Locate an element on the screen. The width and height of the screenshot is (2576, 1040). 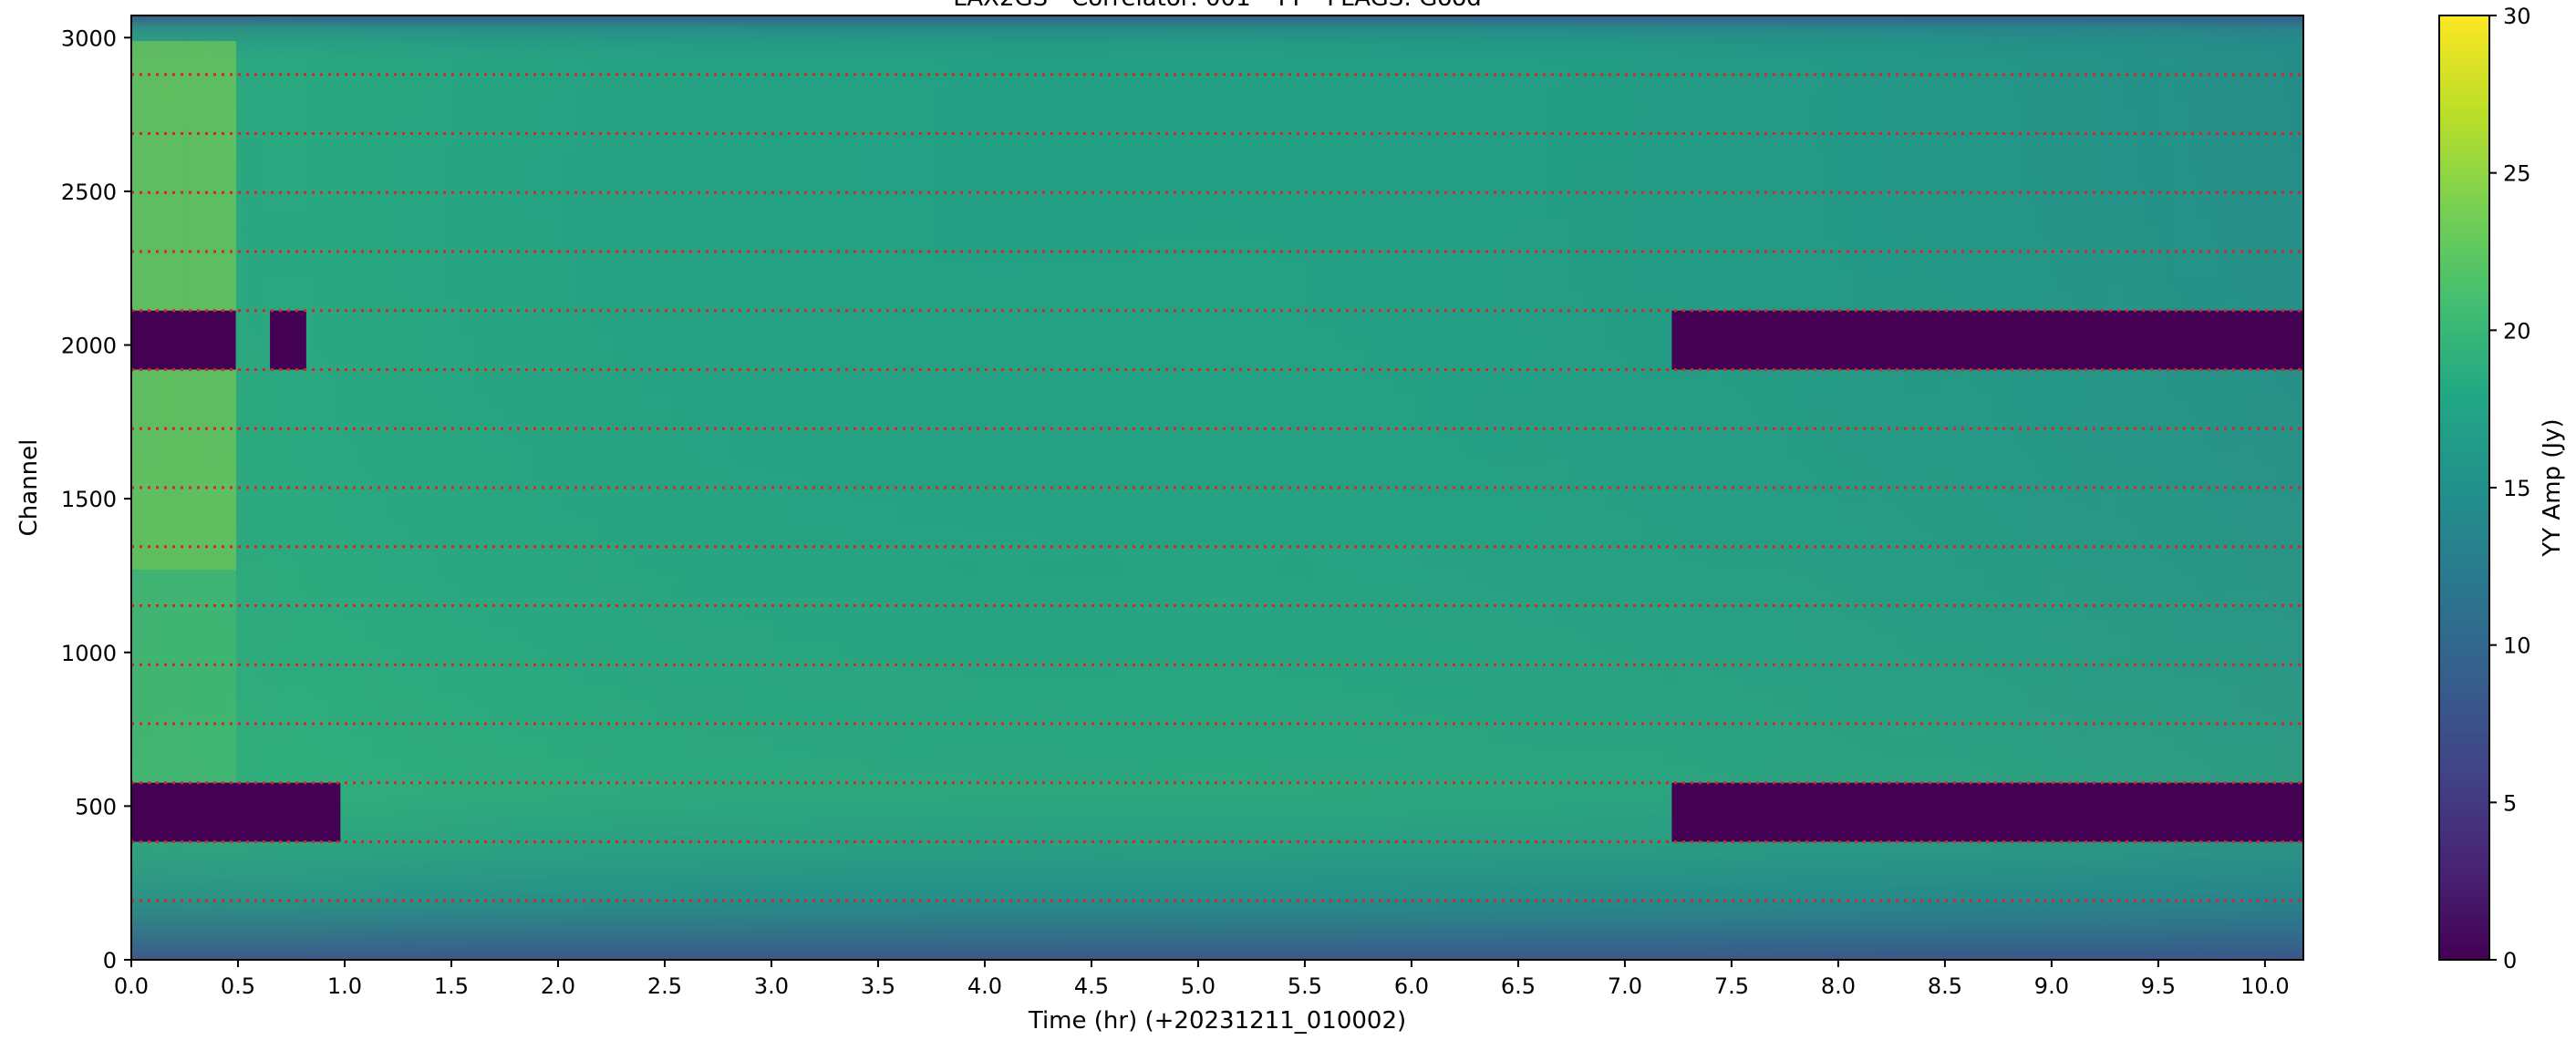
colorbar-label: YY Amp (Jy) is located at coordinates (2552, 487).